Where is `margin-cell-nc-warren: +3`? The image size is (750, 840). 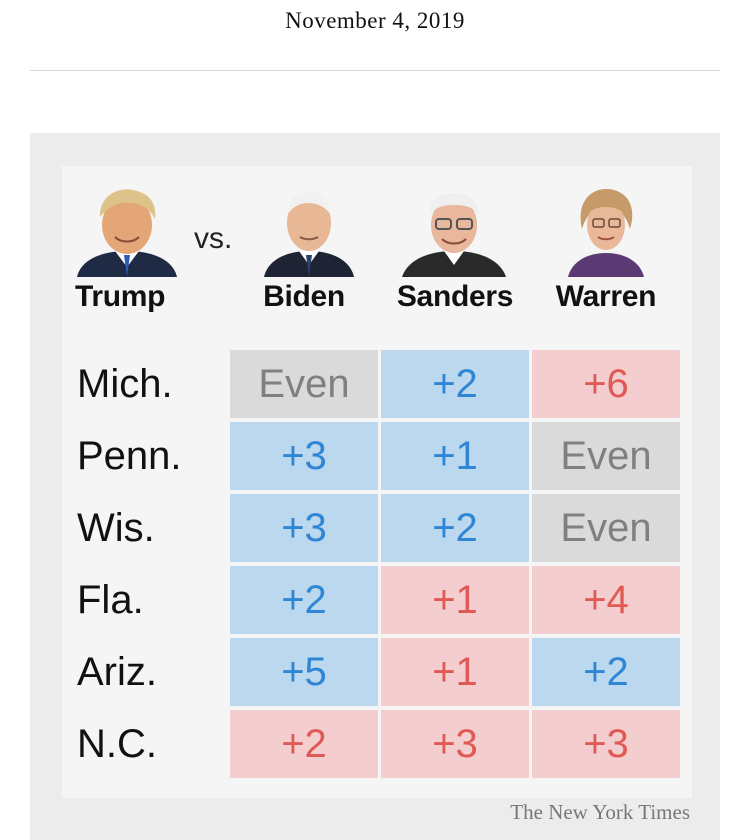
margin-cell-nc-warren: +3 is located at coordinates (606, 744).